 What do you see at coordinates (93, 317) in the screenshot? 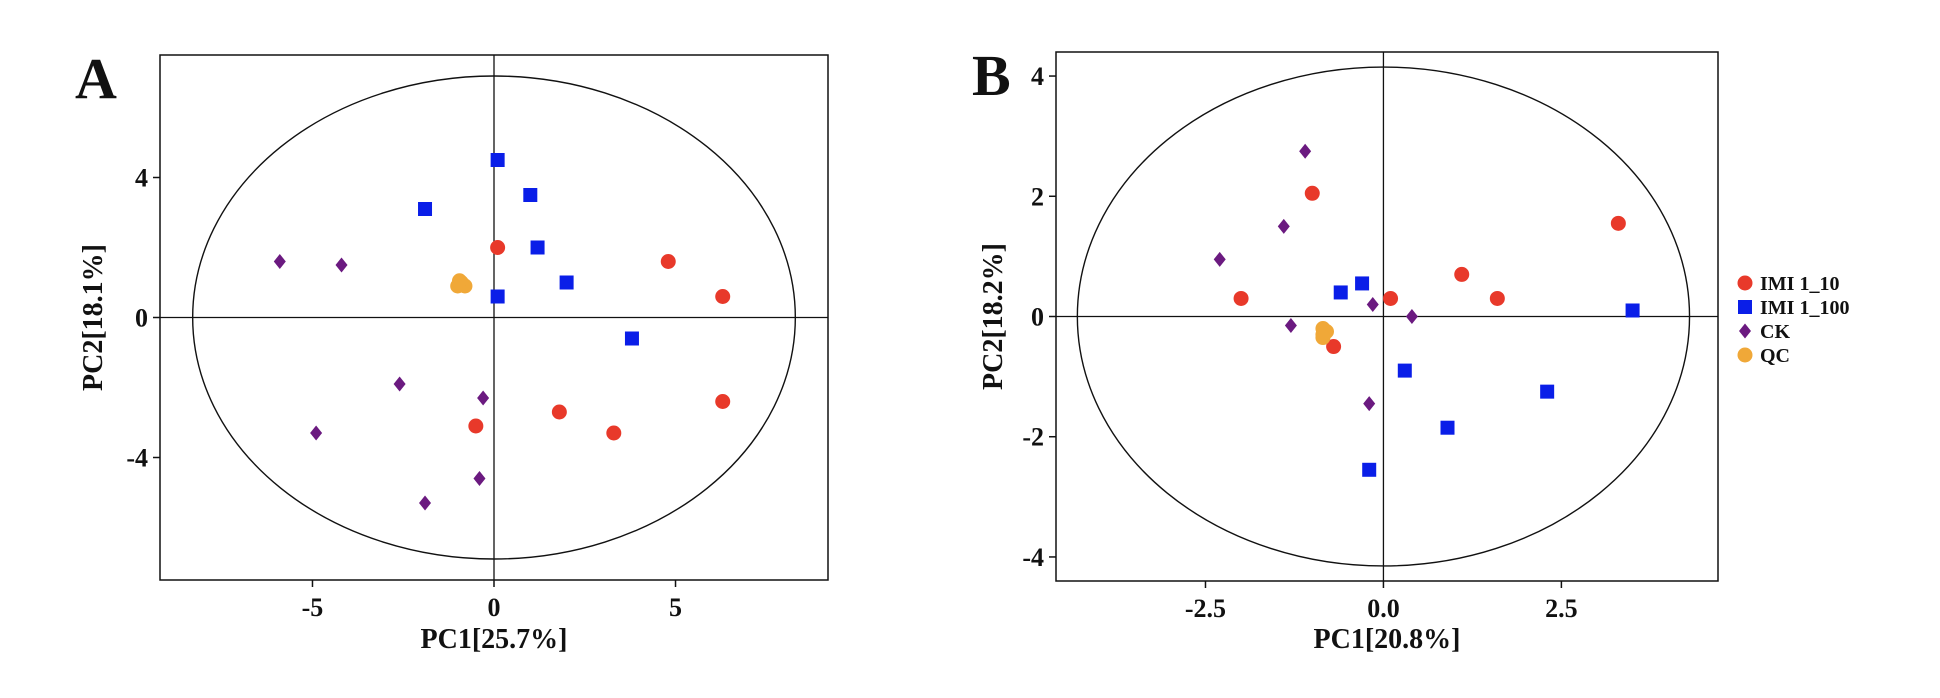
I see `panel-a-y-axis-label: PC2[18.1%]` at bounding box center [93, 317].